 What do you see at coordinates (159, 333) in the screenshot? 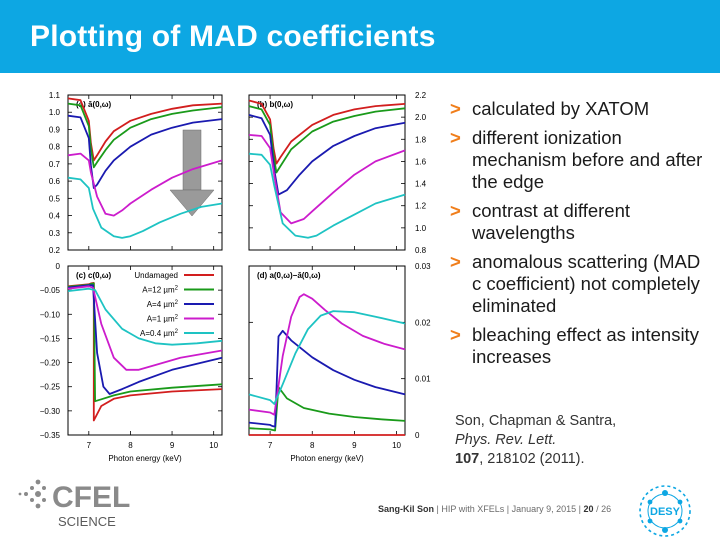
I see `legend-label: A=0.4 µm2` at bounding box center [159, 333].